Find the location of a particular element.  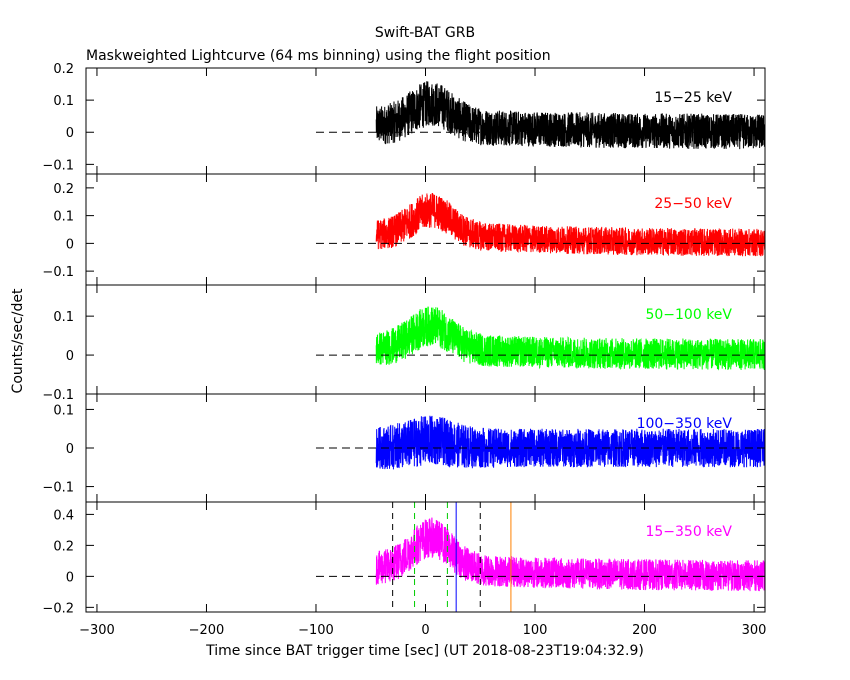

panel-4: −0.1 0 0.1 100−350 keV is located at coordinates (404, 448).